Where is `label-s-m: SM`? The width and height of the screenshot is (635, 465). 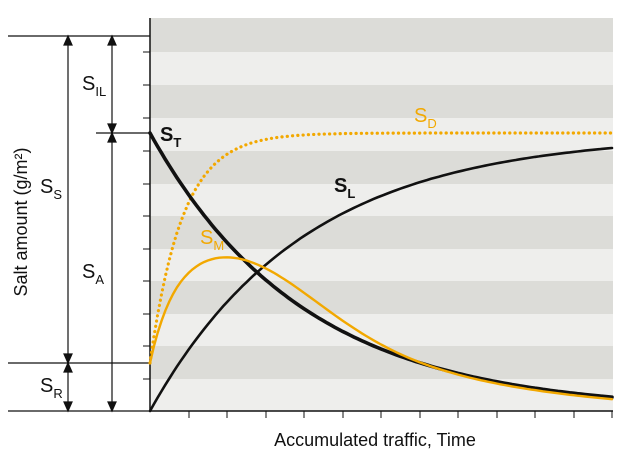 label-s-m: SM is located at coordinates (212, 240).